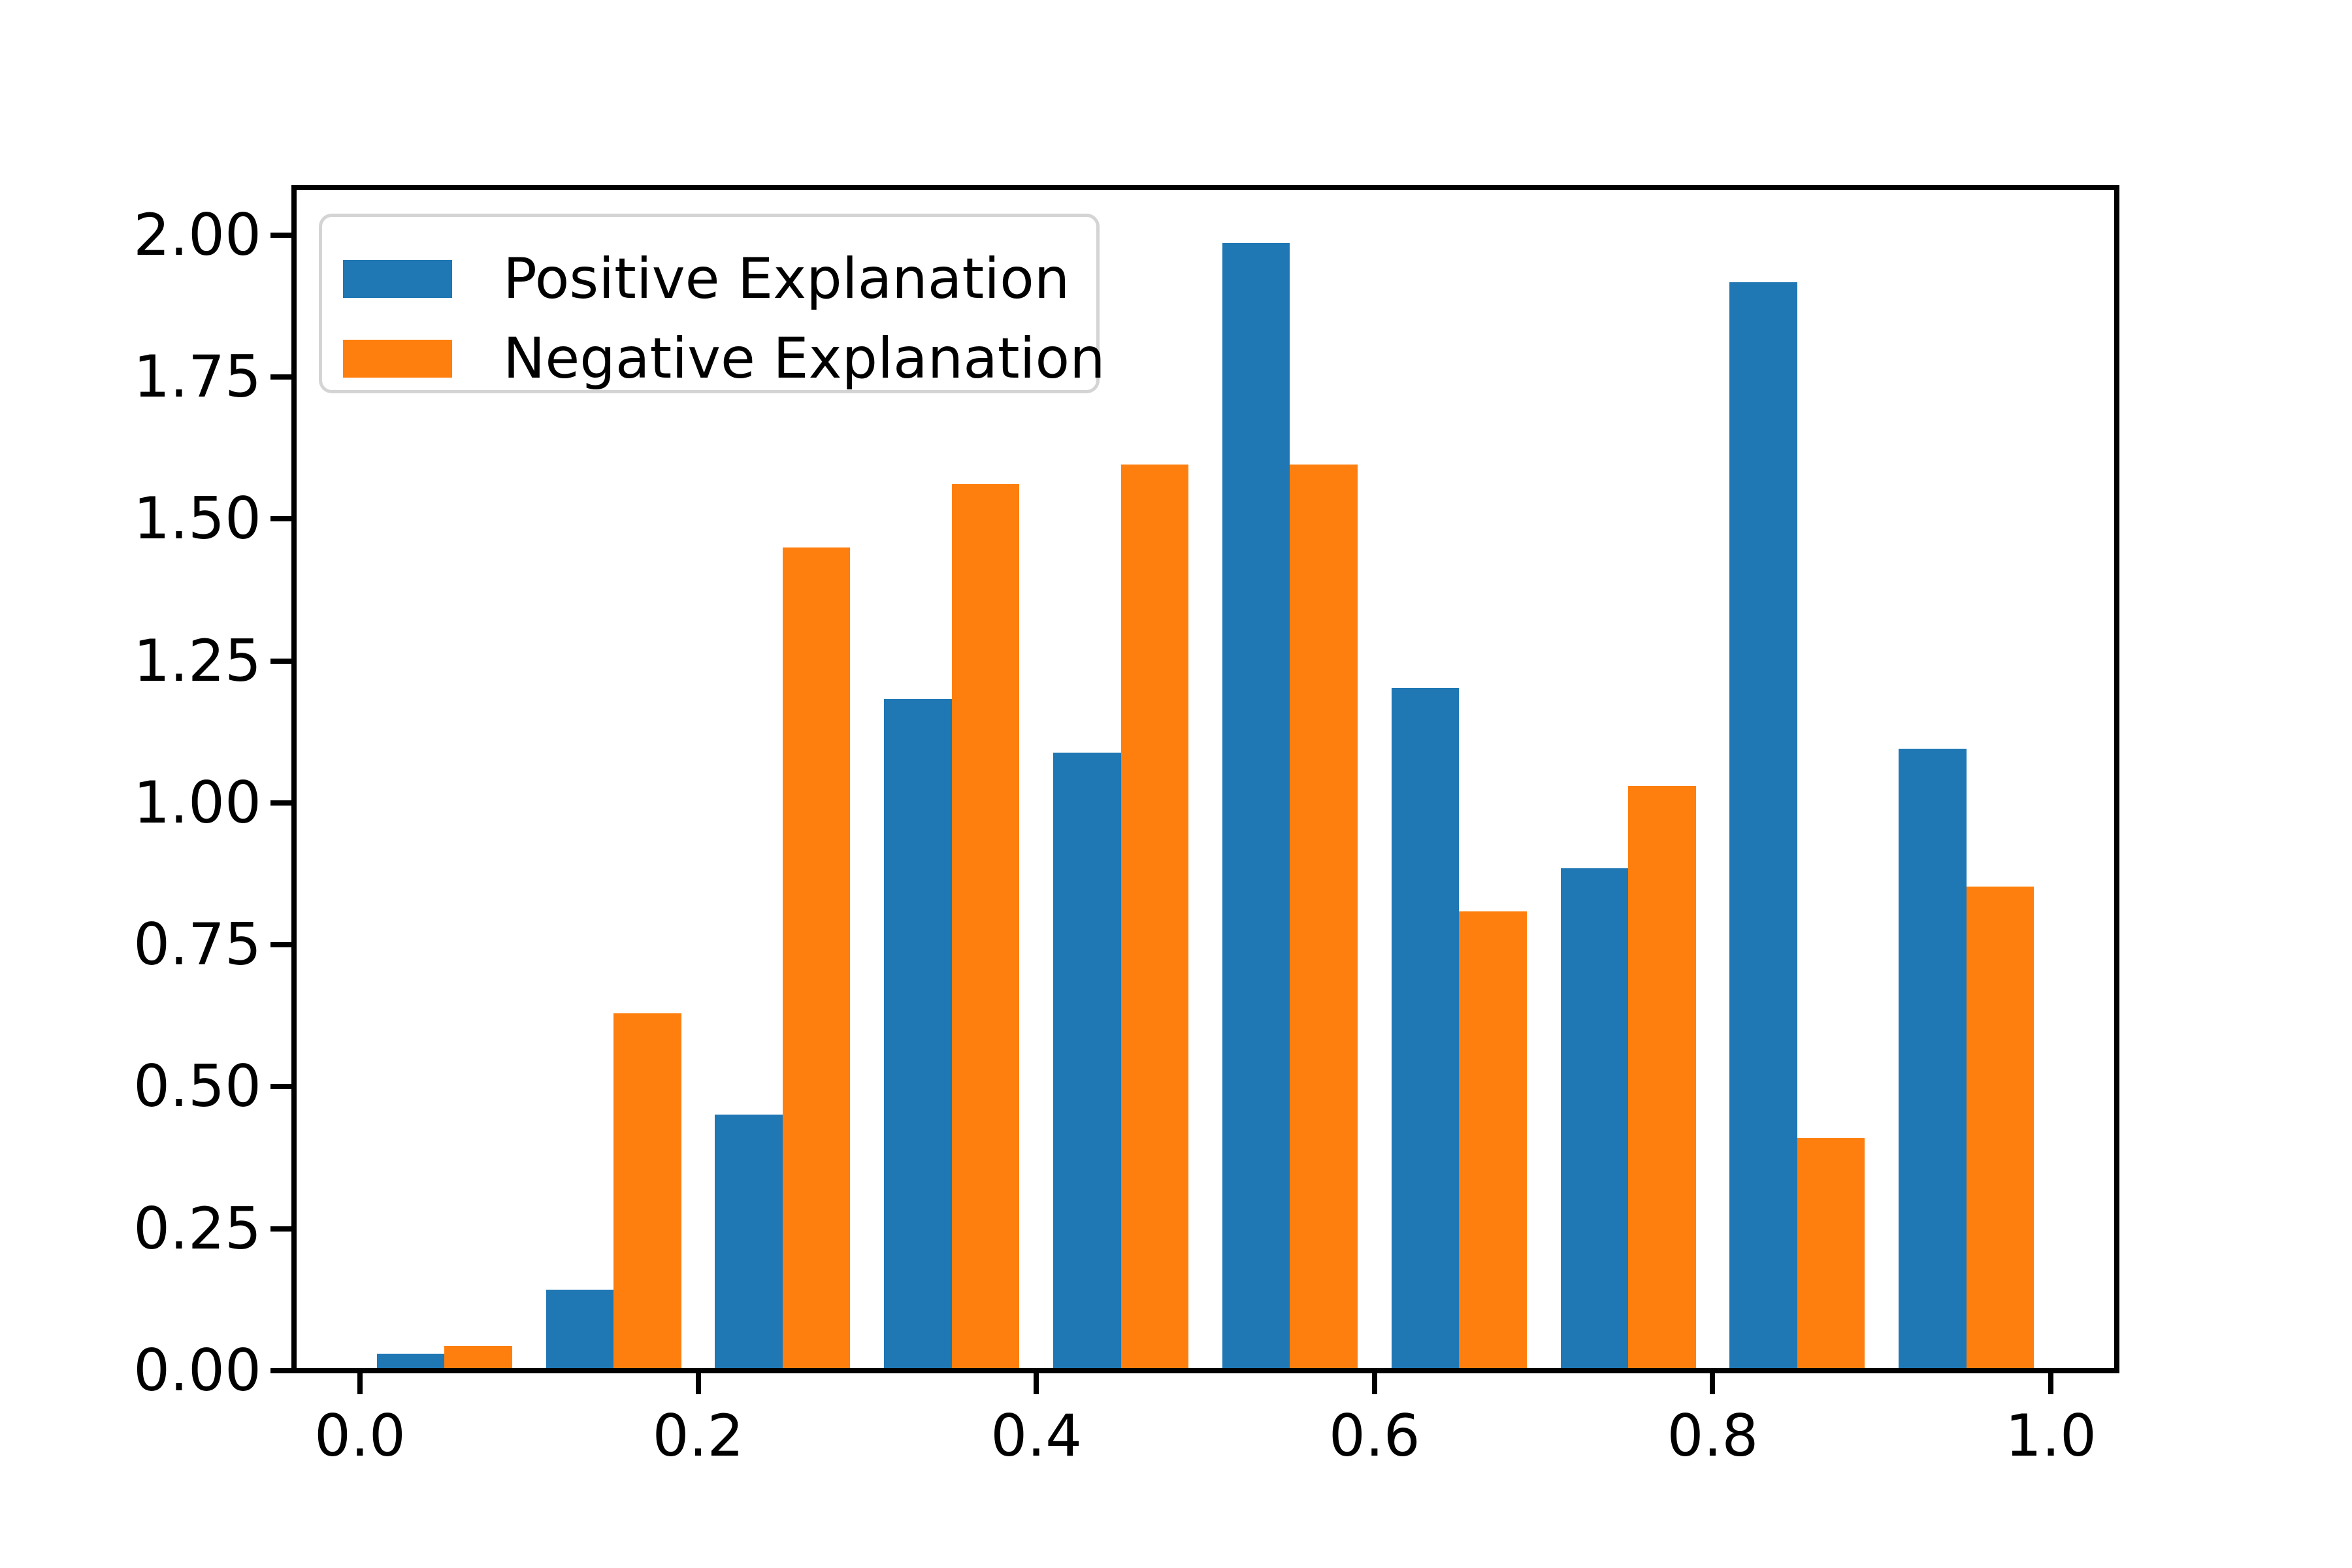 This screenshot has width=2352, height=1568. What do you see at coordinates (197, 377) in the screenshot?
I see `y-tick-label-1.75: 1.75` at bounding box center [197, 377].